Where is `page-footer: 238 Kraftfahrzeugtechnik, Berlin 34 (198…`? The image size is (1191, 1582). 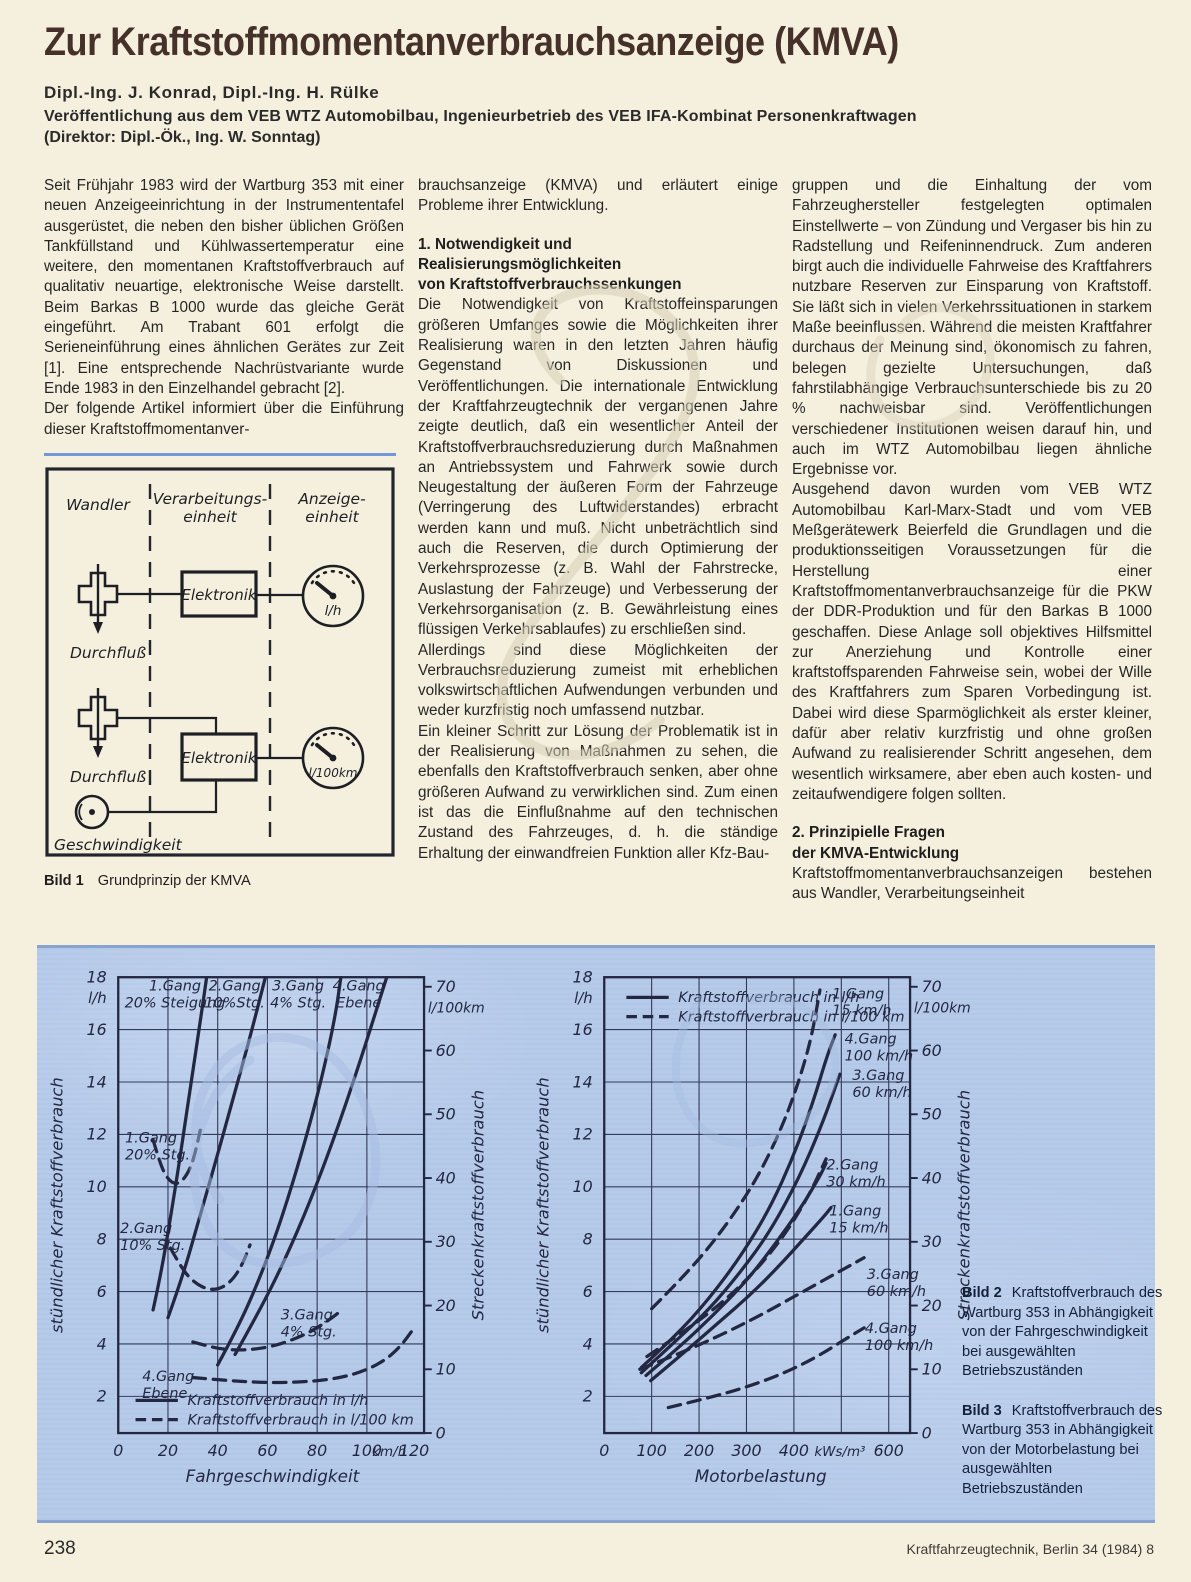
page-footer: 238 Kraftfahrzeugtechnik, Berlin 34 (198… is located at coordinates (599, 1549).